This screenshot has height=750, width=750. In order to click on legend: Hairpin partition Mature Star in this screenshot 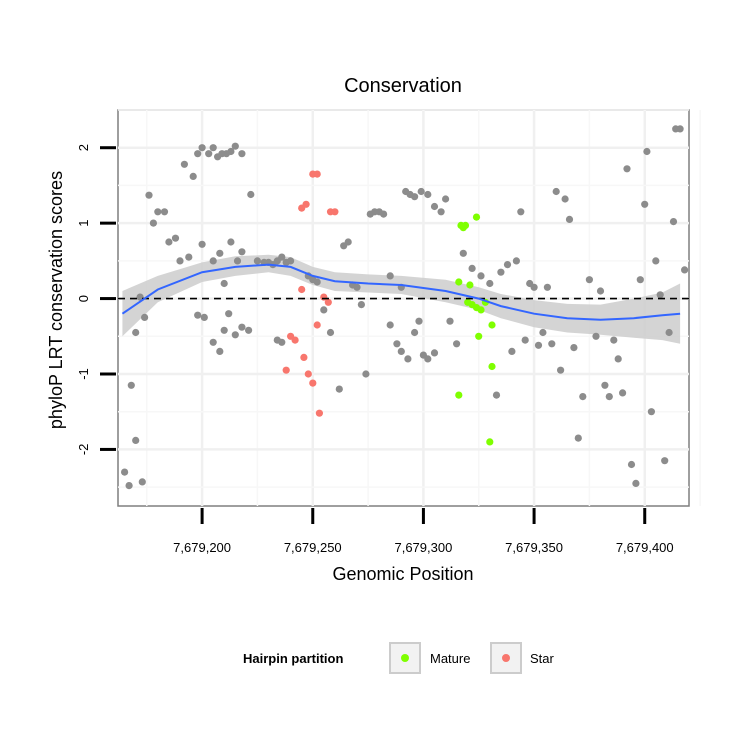, I will do `click(399, 658)`.